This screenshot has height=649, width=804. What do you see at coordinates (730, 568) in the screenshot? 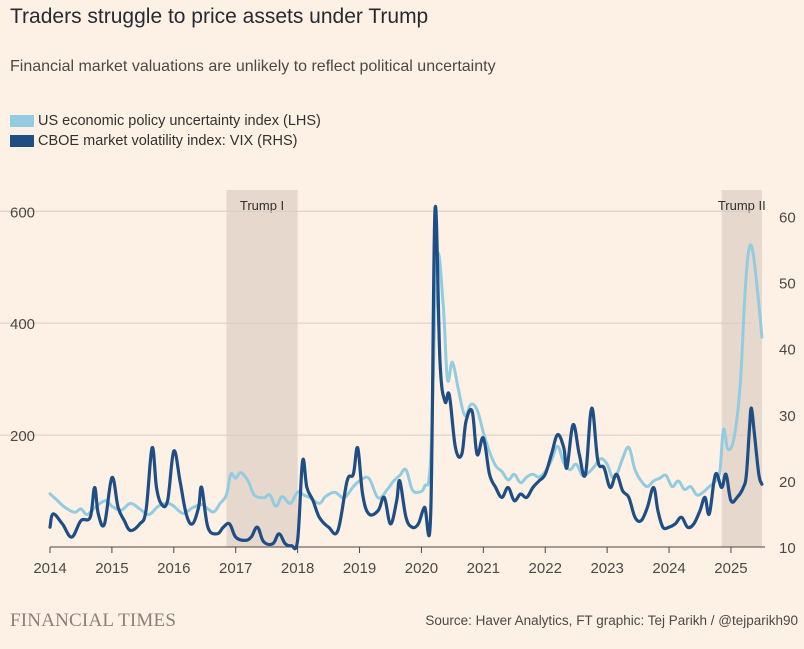
I see `x-axis-tick-label: 2025` at bounding box center [730, 568].